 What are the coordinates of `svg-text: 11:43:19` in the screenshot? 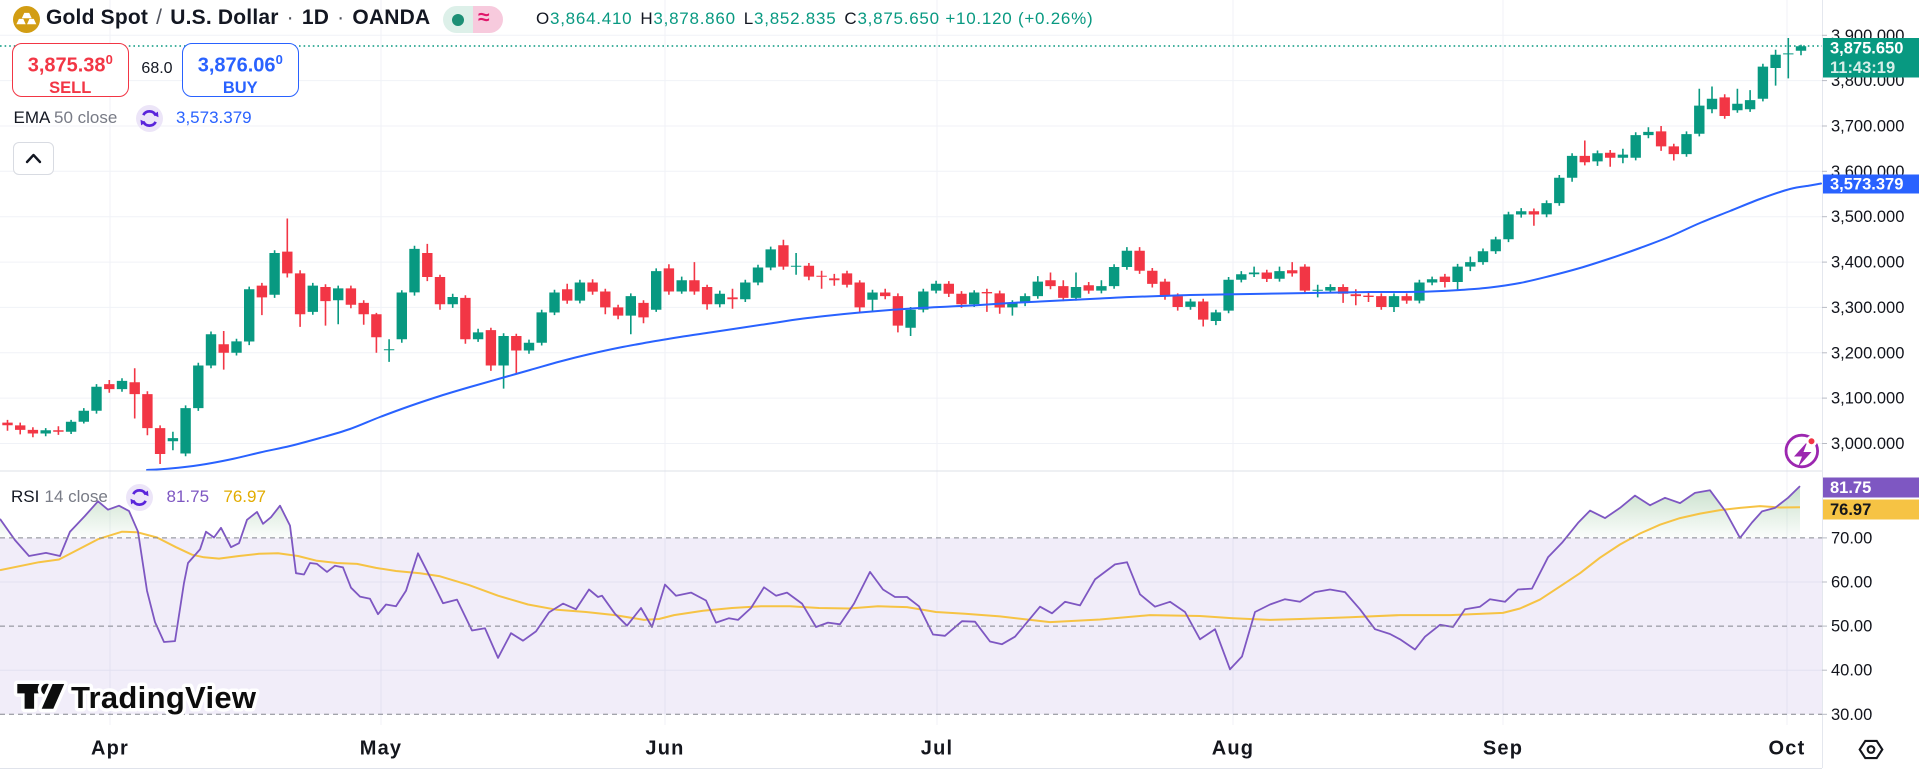 It's located at (1862, 68).